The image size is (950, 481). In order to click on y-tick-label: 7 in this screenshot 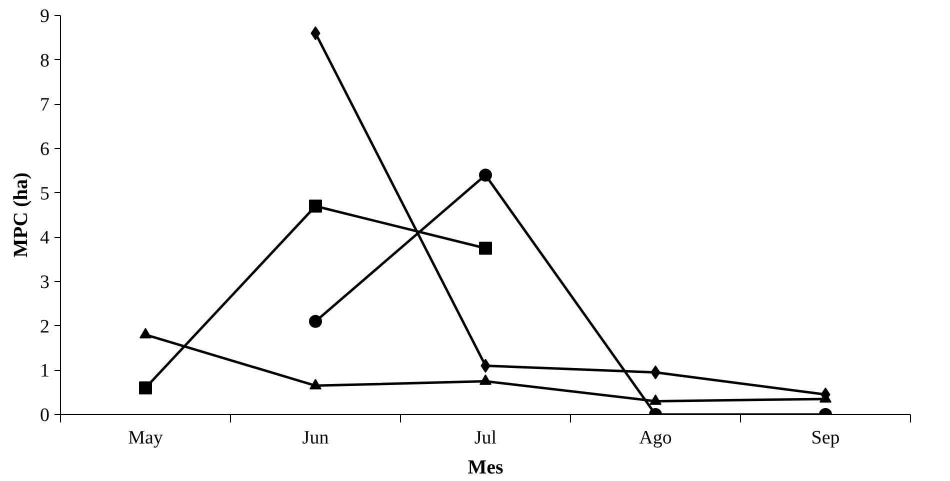, I will do `click(45, 105)`.